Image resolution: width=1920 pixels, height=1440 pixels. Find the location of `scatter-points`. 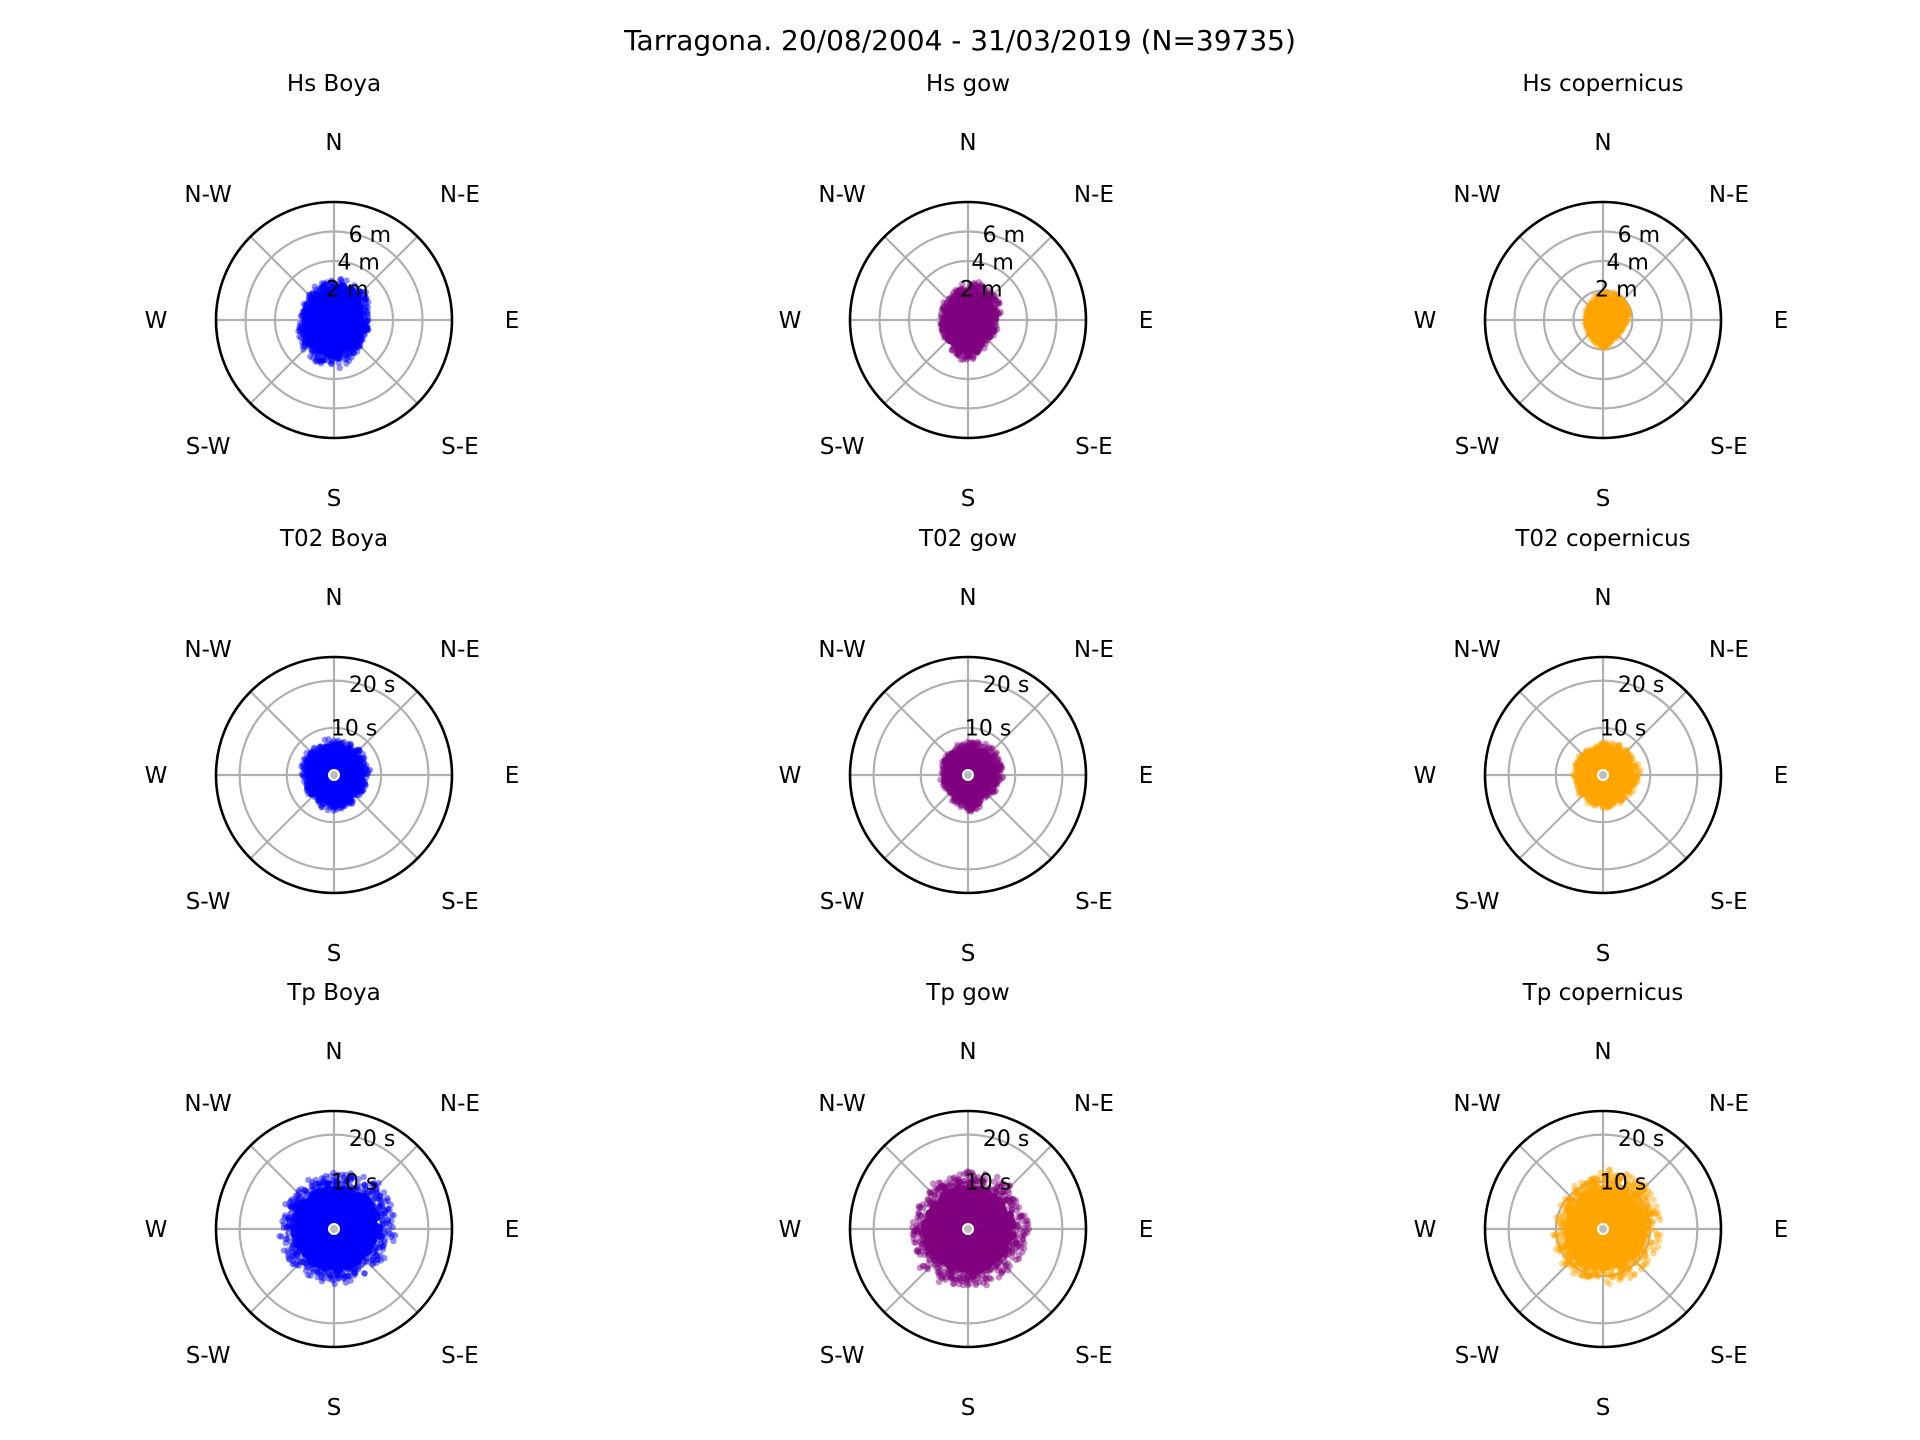

scatter-points is located at coordinates (333, 323).